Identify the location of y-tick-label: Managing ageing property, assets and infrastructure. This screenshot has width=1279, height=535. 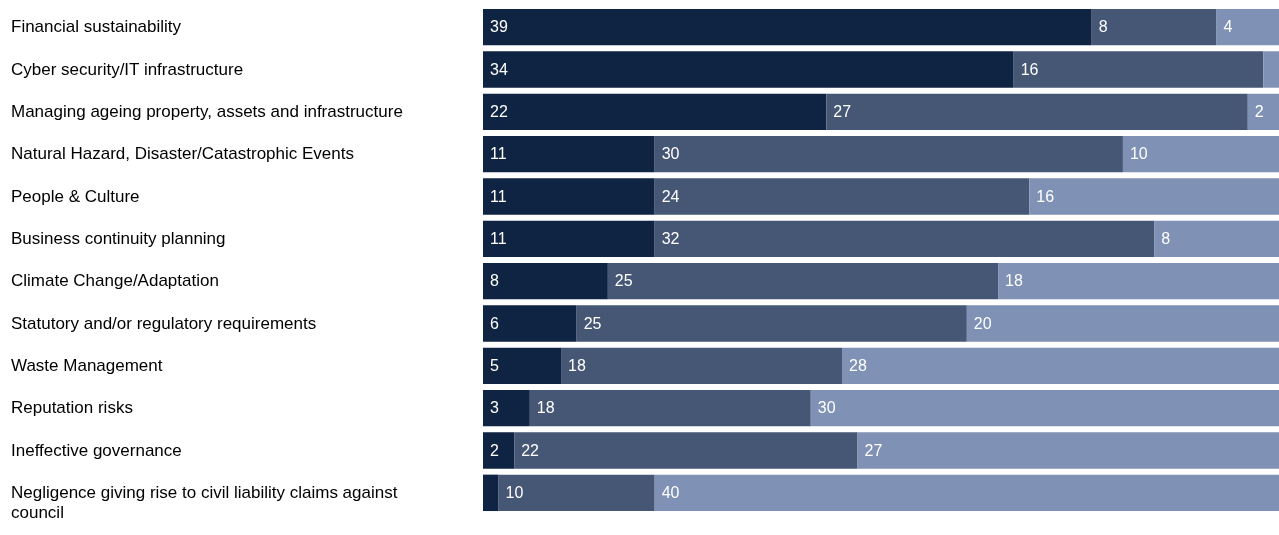
(207, 111).